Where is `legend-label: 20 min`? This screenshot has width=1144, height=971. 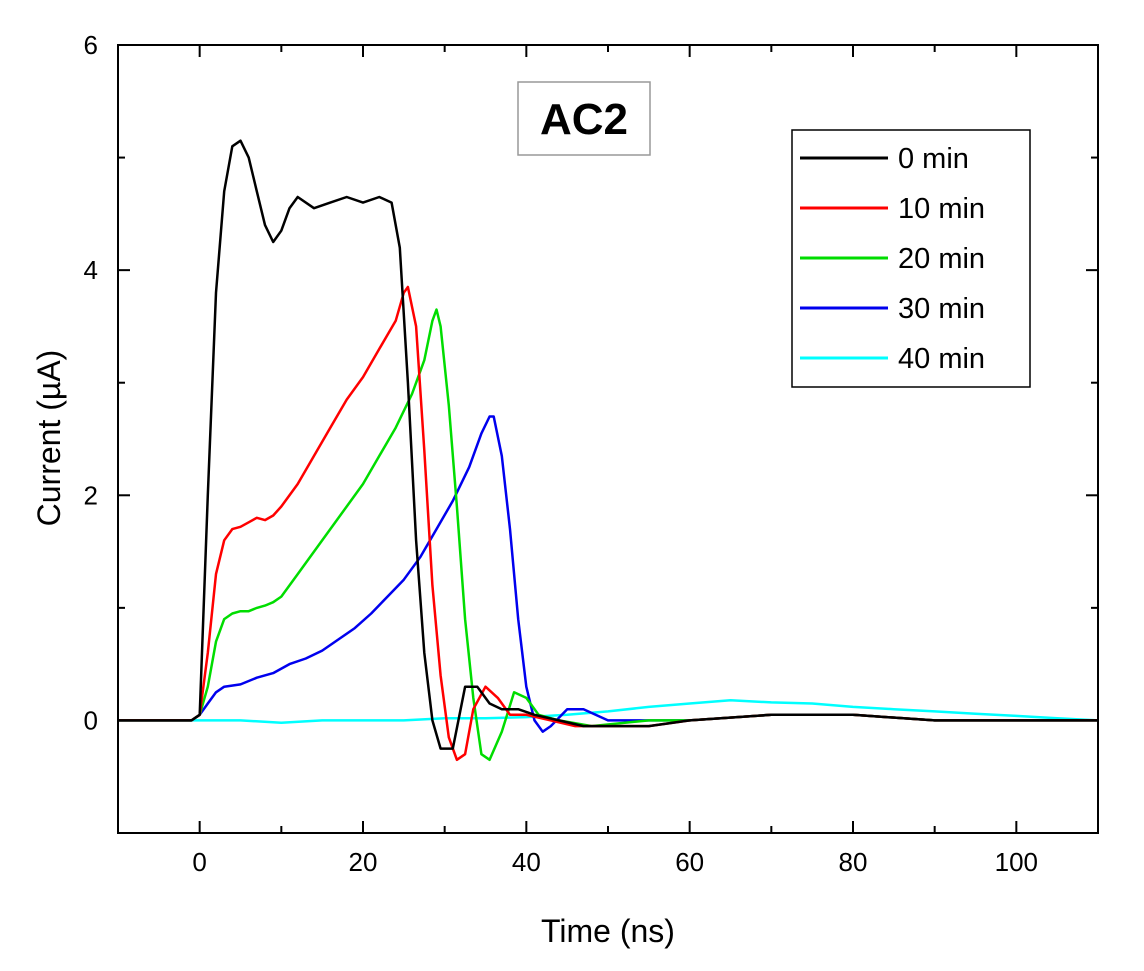
legend-label: 20 min is located at coordinates (941, 259).